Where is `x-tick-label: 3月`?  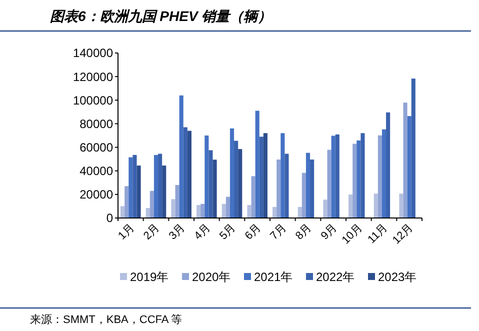 x-tick-label: 3月 is located at coordinates (177, 232).